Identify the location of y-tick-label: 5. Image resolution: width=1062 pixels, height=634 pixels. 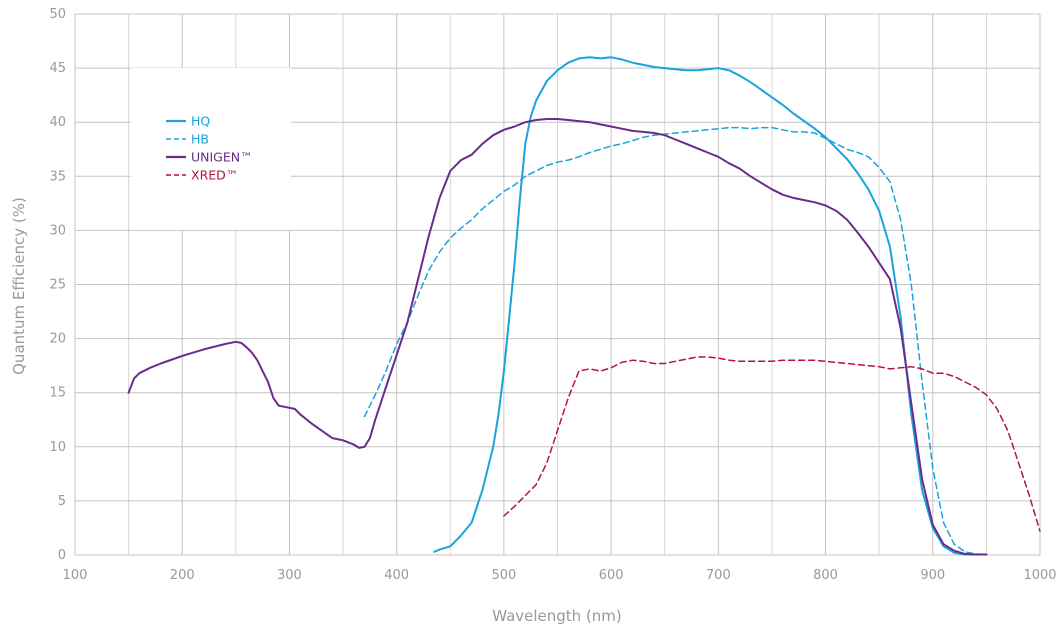
(62, 501).